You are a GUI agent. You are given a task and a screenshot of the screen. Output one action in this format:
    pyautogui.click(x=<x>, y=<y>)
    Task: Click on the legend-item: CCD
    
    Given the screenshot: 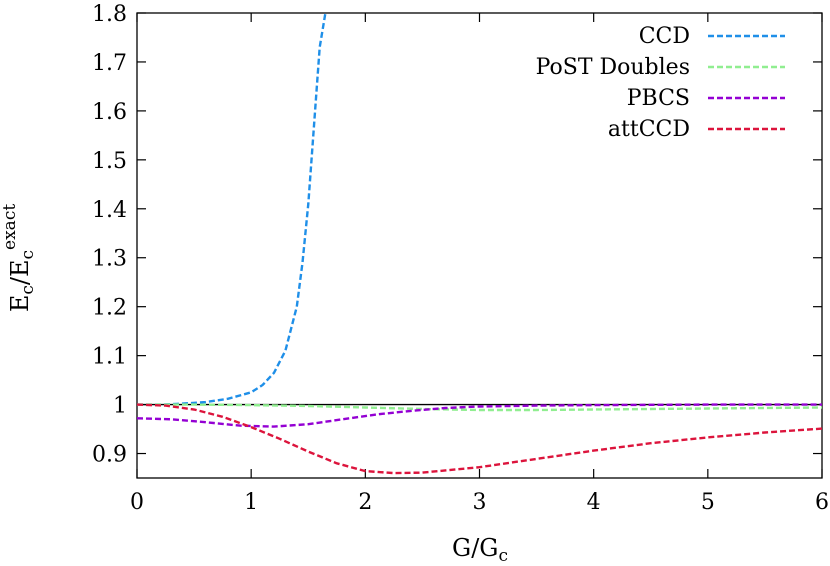 What is the action you would take?
    pyautogui.click(x=712, y=36)
    